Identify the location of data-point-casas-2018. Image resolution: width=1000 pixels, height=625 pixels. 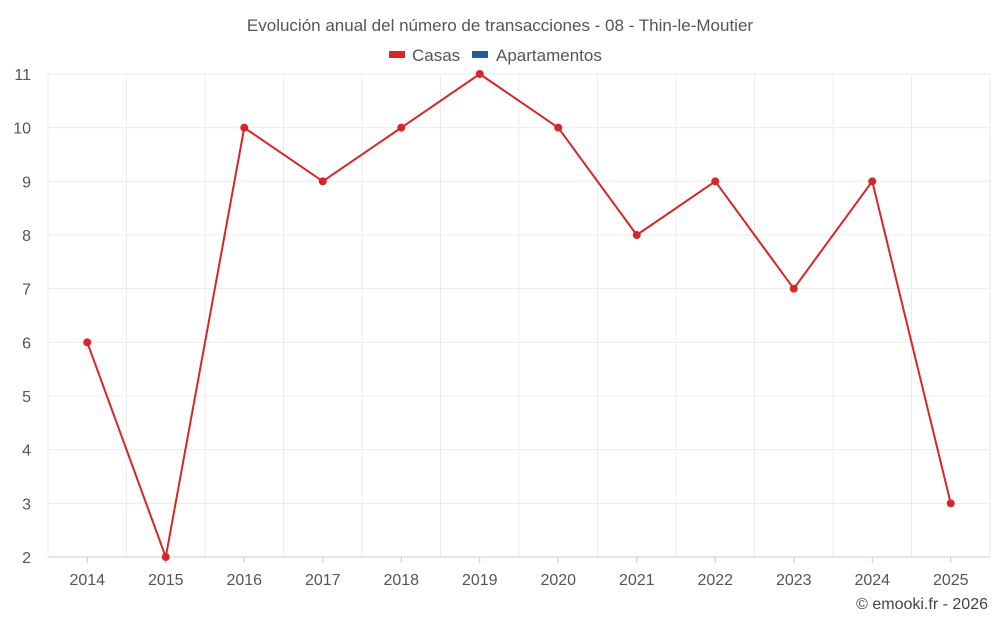
(401, 127).